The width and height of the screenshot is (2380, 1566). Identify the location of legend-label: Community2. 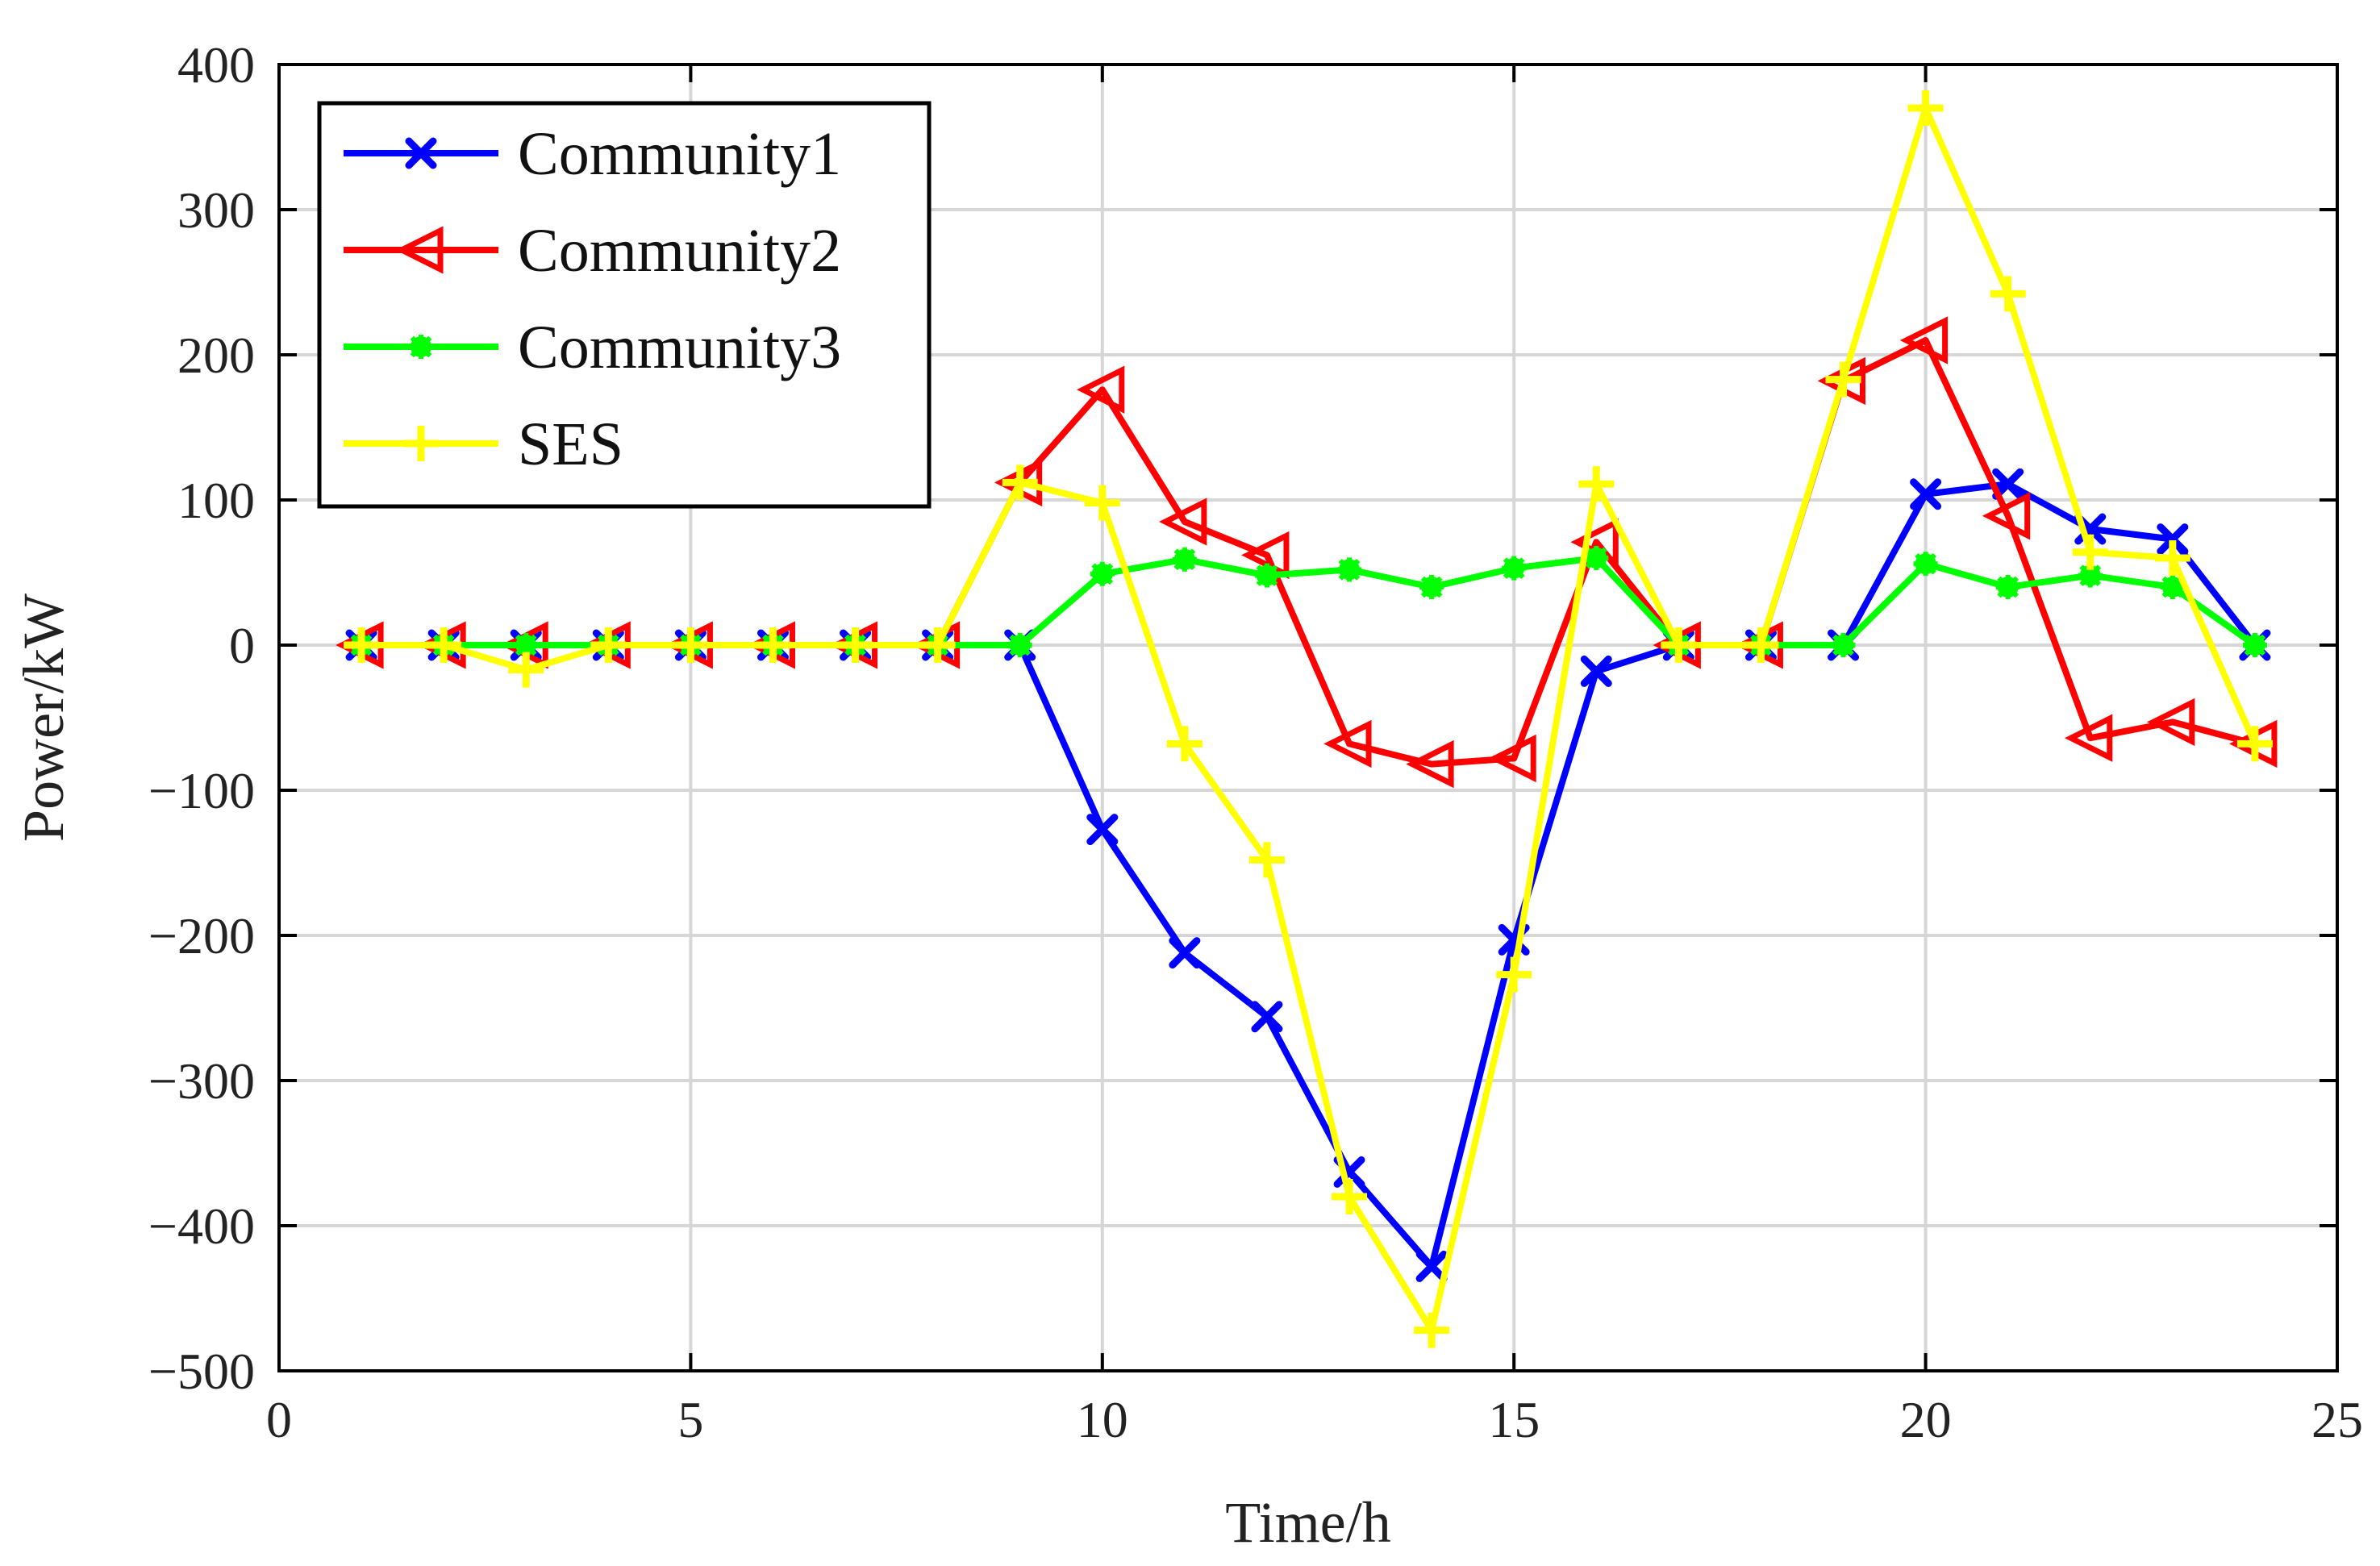
(679, 251).